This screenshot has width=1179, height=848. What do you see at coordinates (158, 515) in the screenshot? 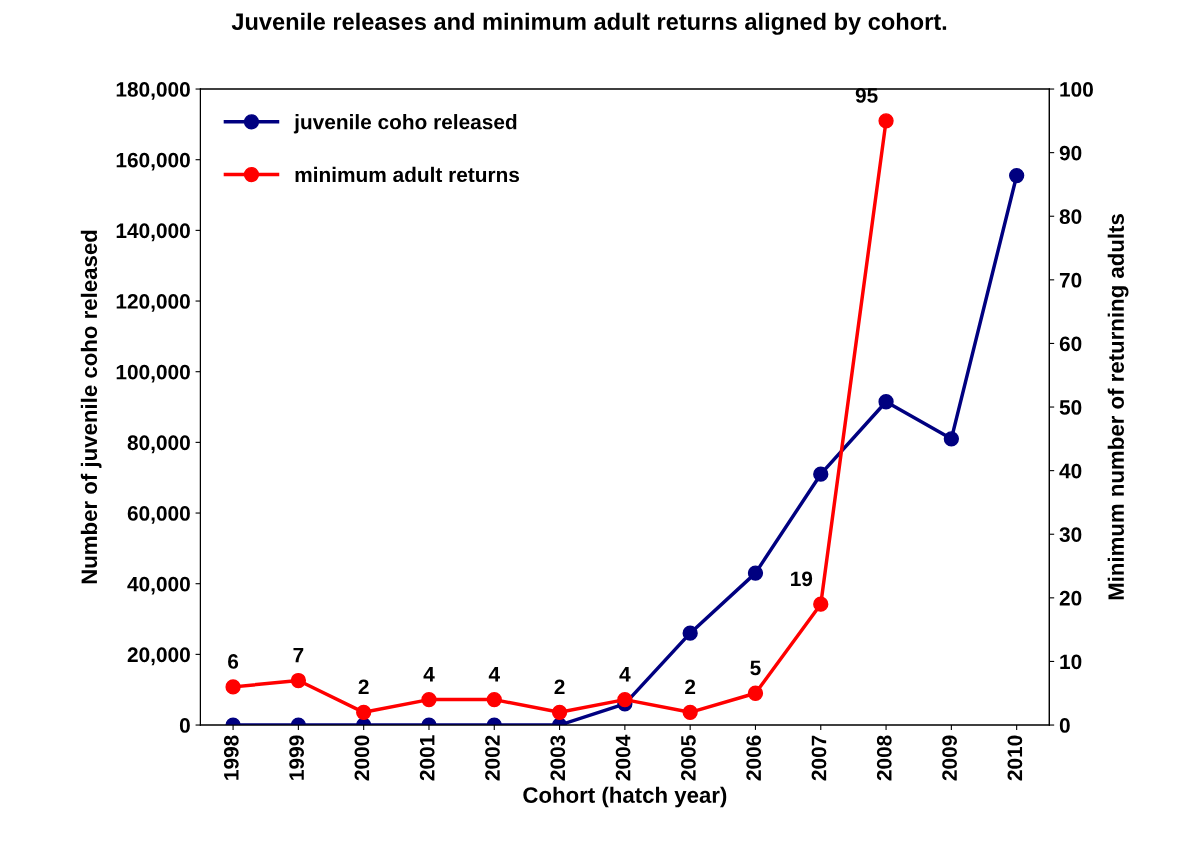
I see `y-tick-label: 60,000` at bounding box center [158, 515].